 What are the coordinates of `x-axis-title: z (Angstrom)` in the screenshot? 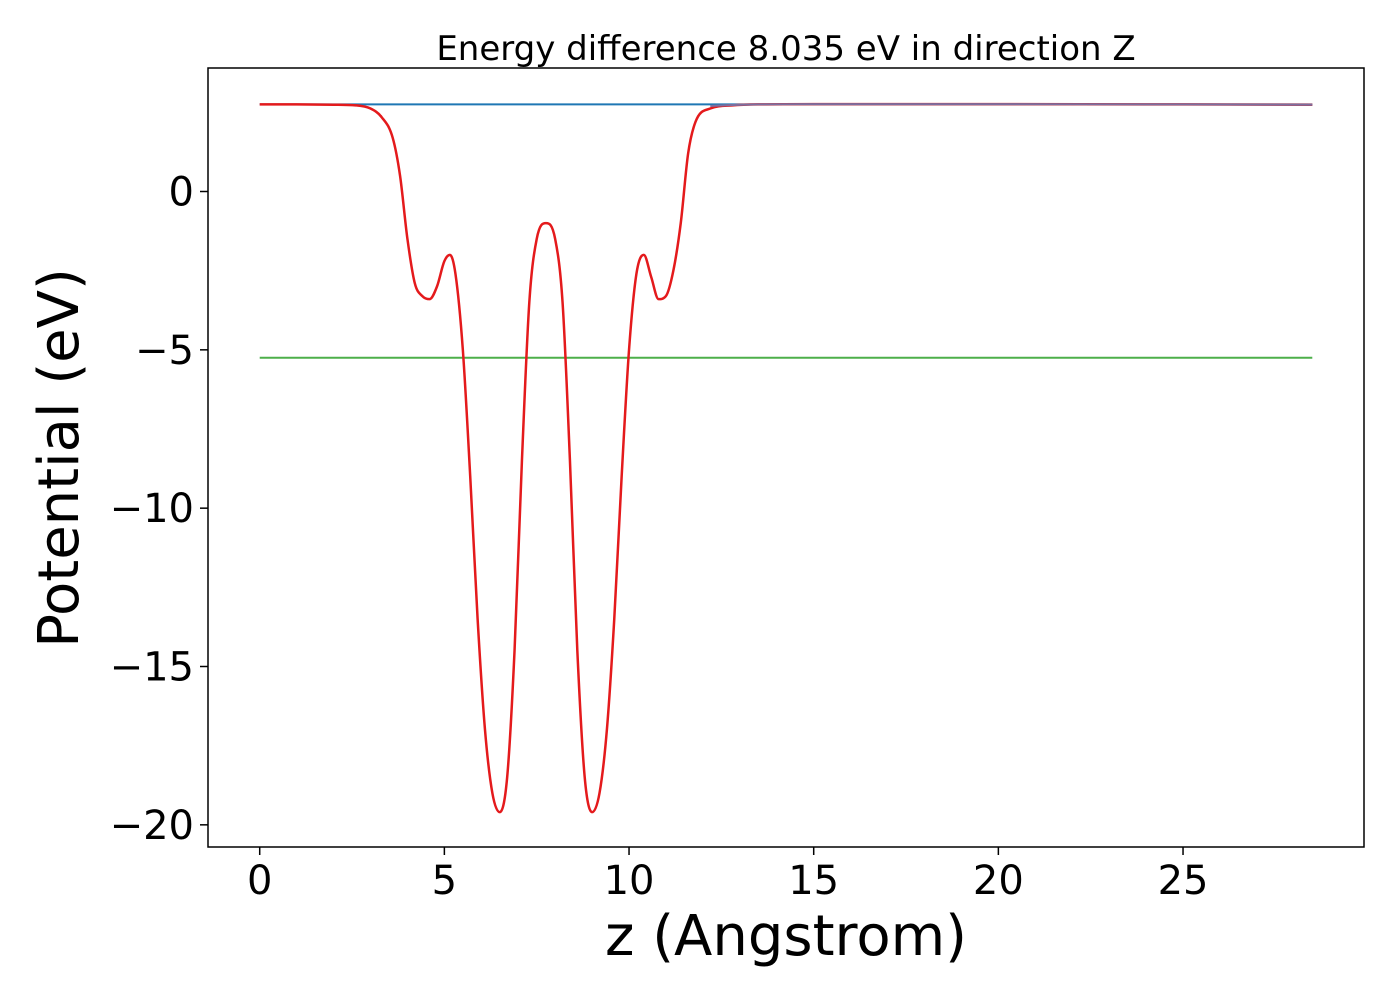 It's located at (786, 936).